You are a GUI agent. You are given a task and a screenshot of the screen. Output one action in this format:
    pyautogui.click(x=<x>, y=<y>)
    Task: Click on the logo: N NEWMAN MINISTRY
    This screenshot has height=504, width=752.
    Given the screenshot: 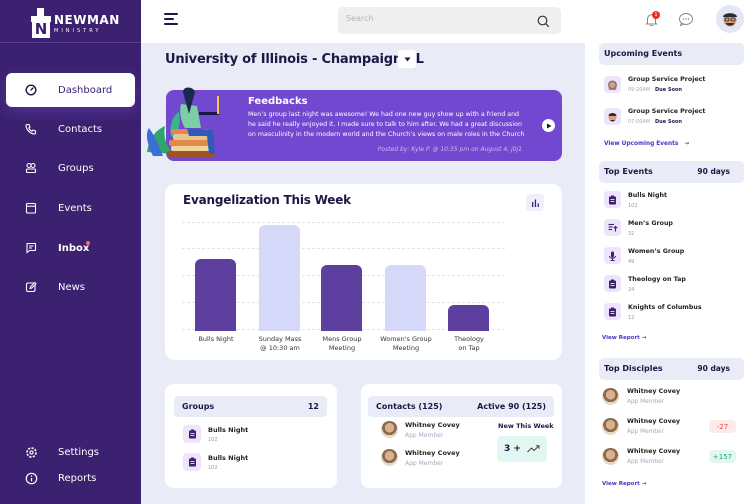 What is the action you would take?
    pyautogui.click(x=75, y=23)
    